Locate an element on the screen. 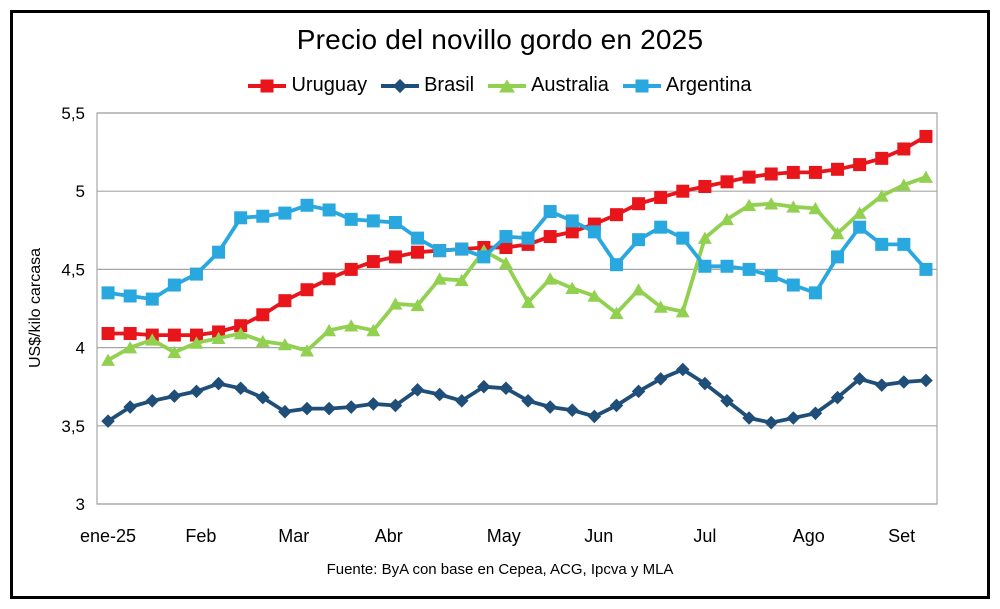  australia-triangle-marker-icon is located at coordinates (507, 86).